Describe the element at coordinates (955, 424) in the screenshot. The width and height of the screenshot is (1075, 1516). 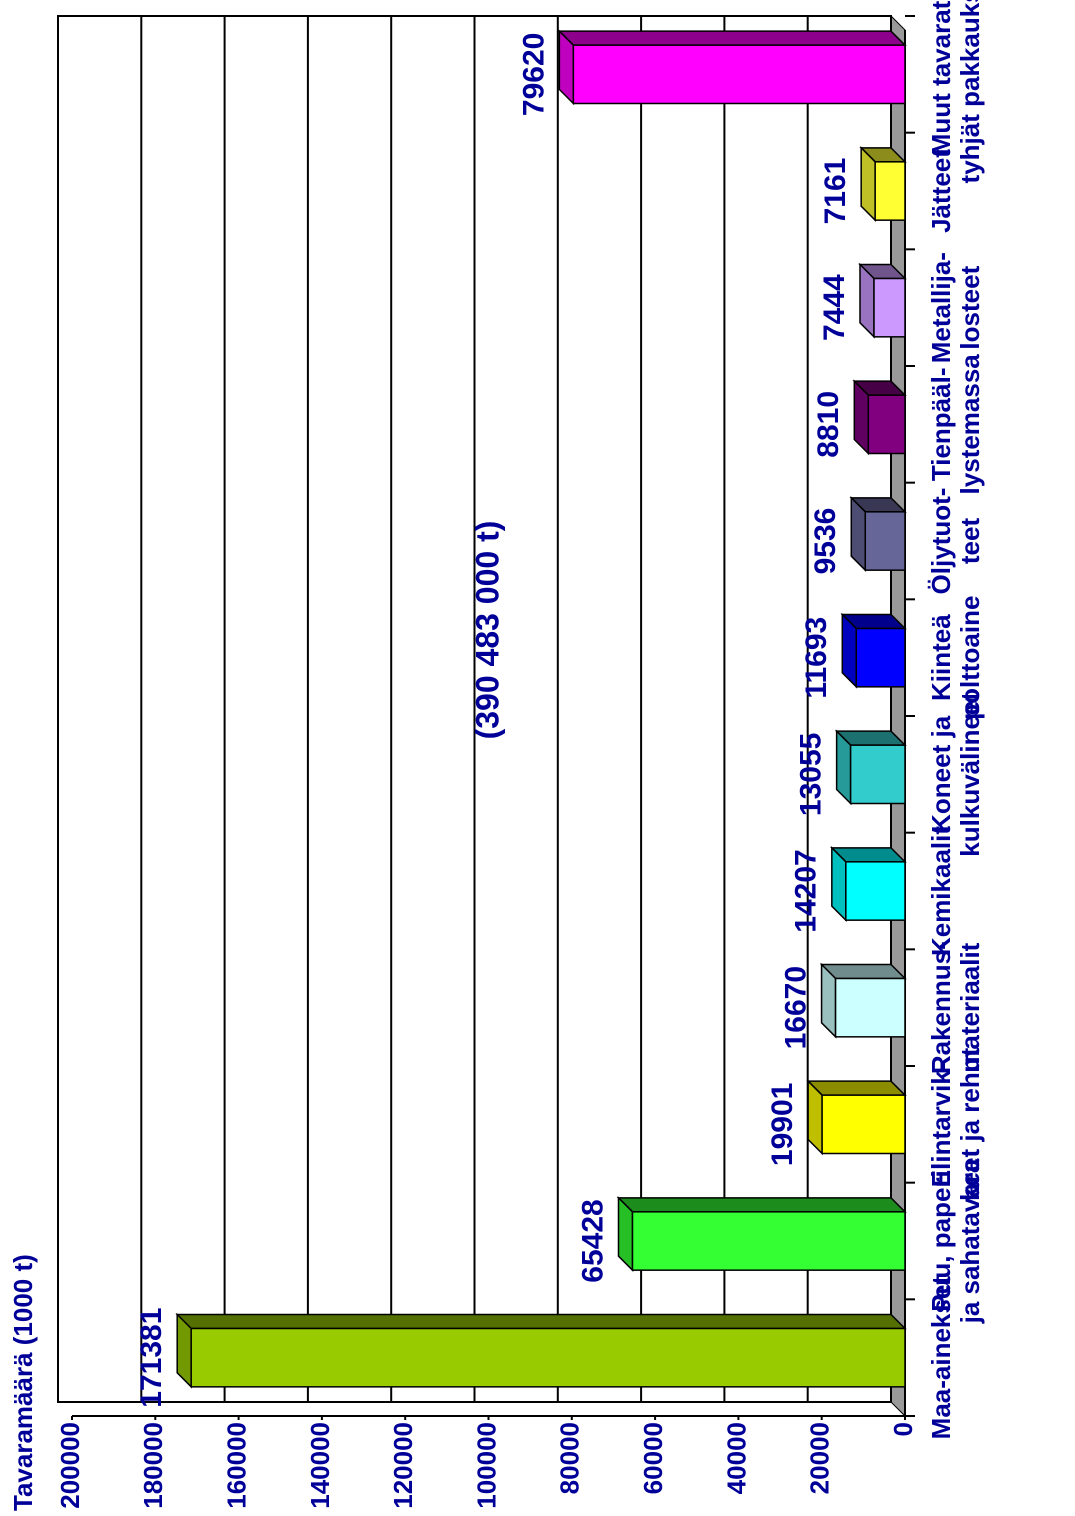
I see `x-tick-label: Tienpääl-lystemassa` at that location.